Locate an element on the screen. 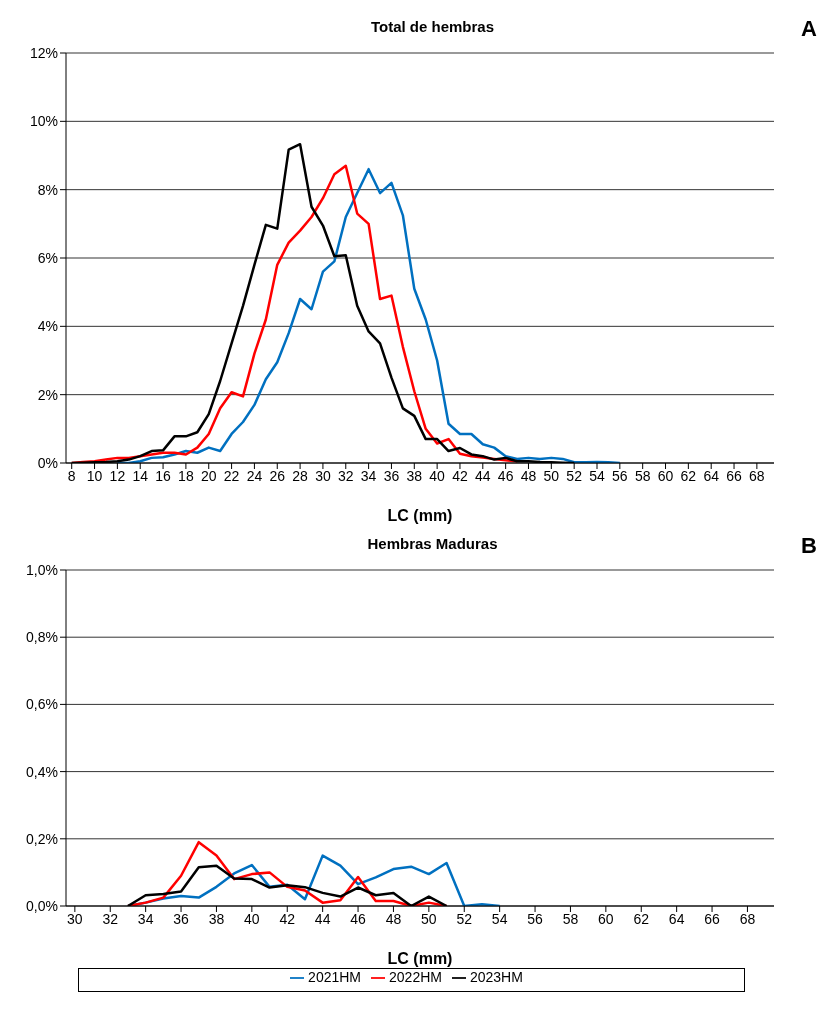 The width and height of the screenshot is (825, 1017). y-tick-label: 0,2% is located at coordinates (42, 838).